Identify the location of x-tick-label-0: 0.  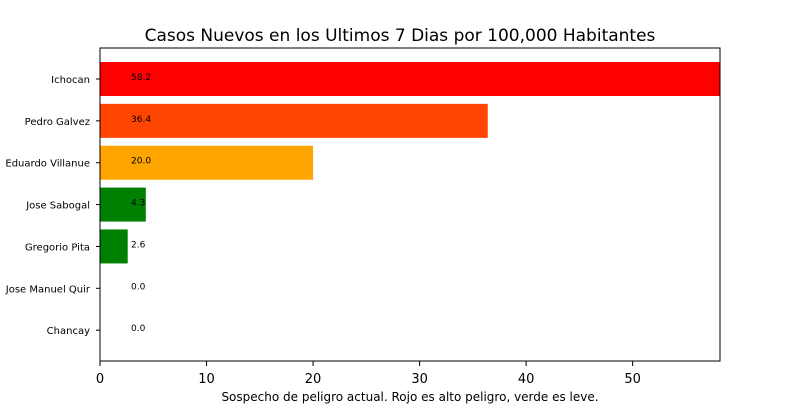
(100, 379).